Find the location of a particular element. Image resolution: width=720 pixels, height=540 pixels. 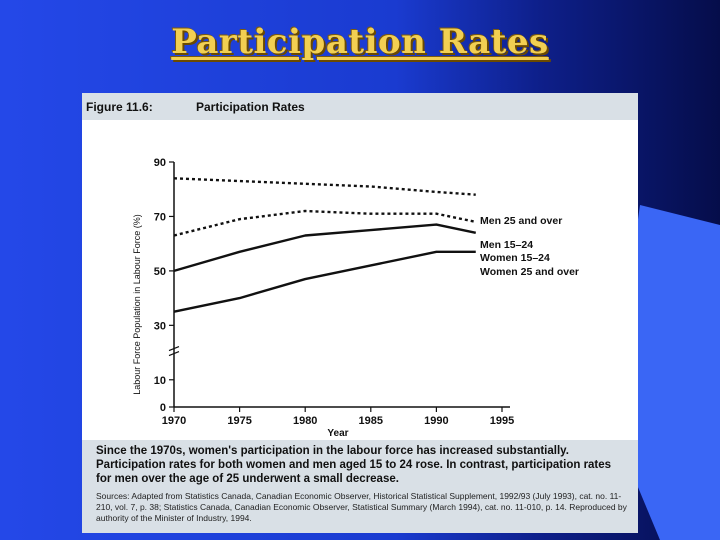

y-tick-label: 90 is located at coordinates (160, 163).